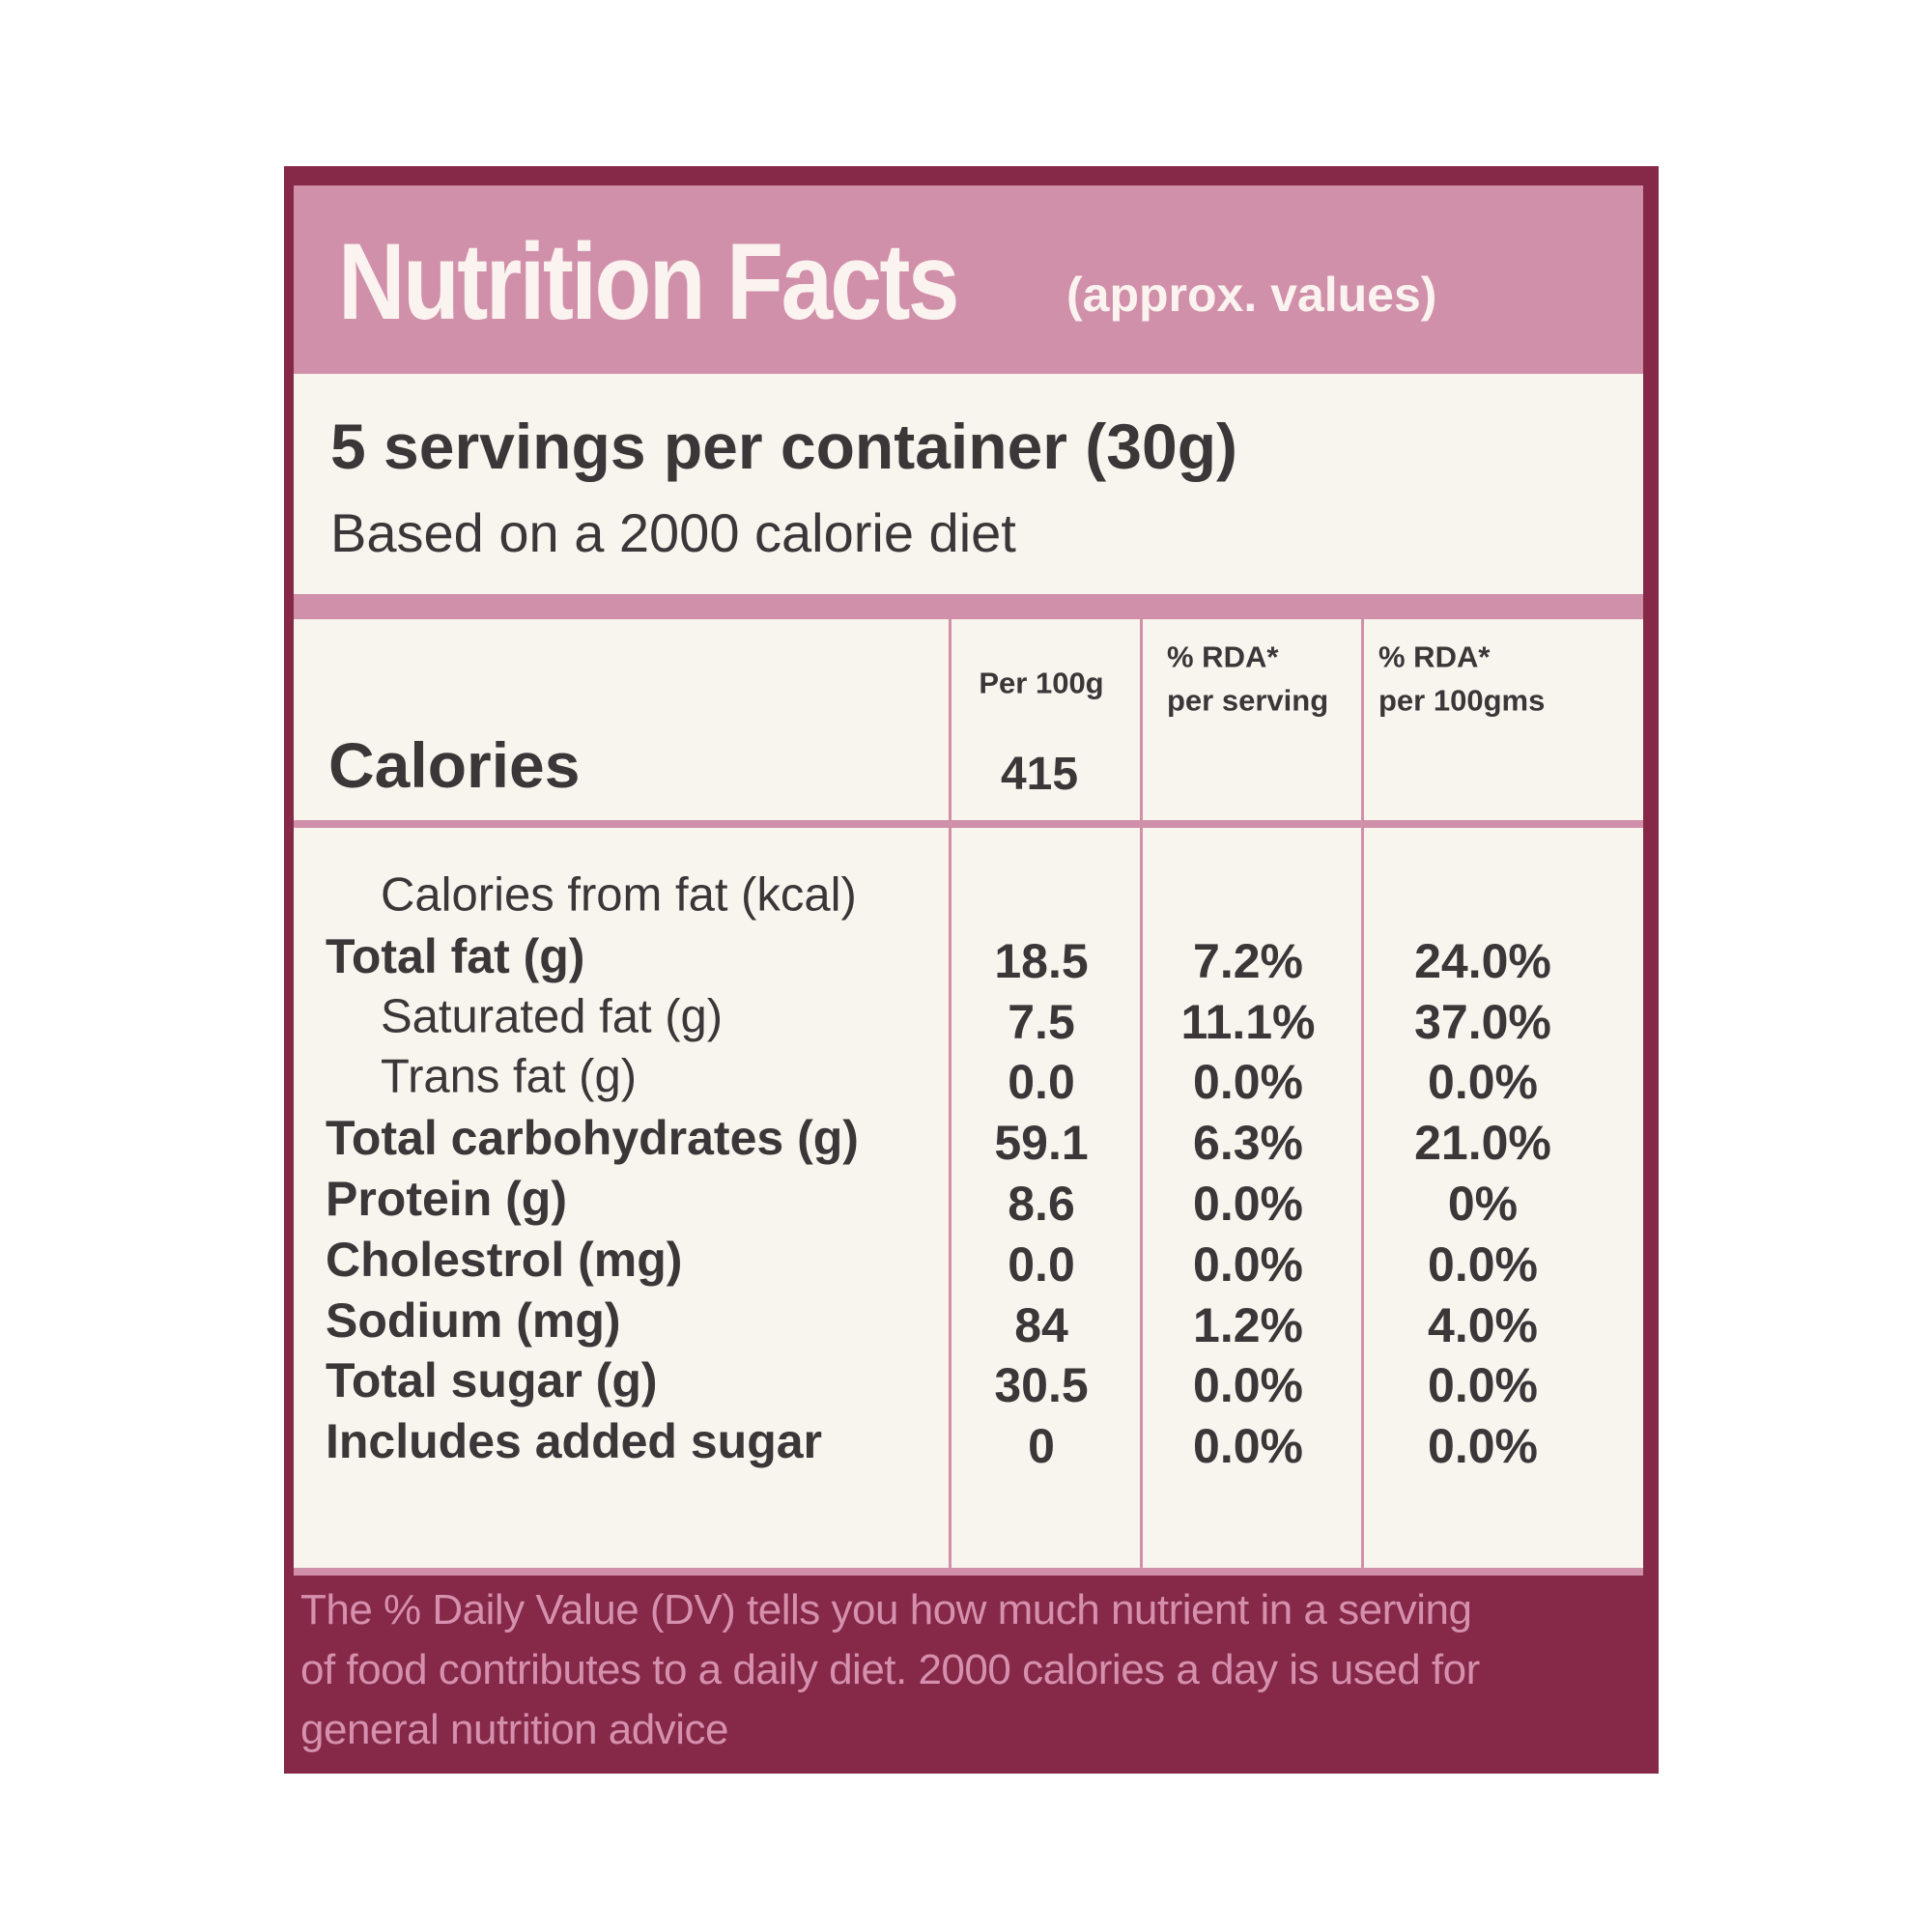  What do you see at coordinates (1248, 1324) in the screenshot?
I see `row-value: 1.2%` at bounding box center [1248, 1324].